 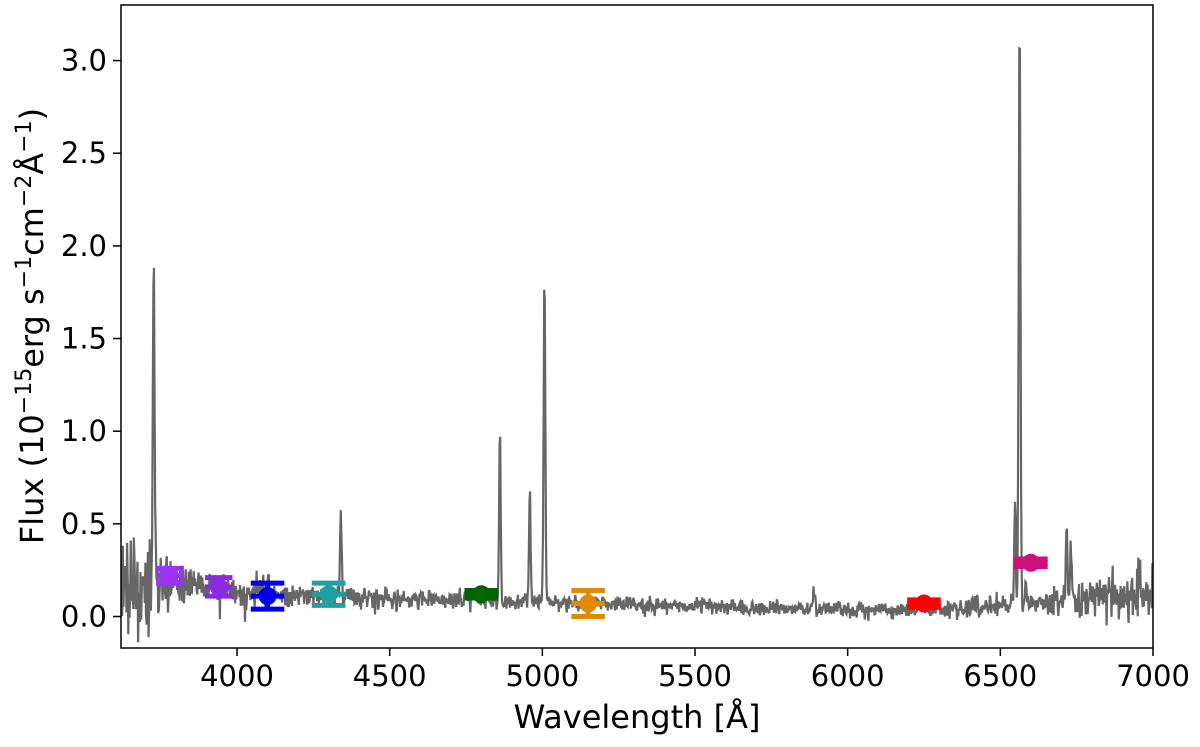 What do you see at coordinates (84, 153) in the screenshot?
I see `y-tick-label: 2.5` at bounding box center [84, 153].